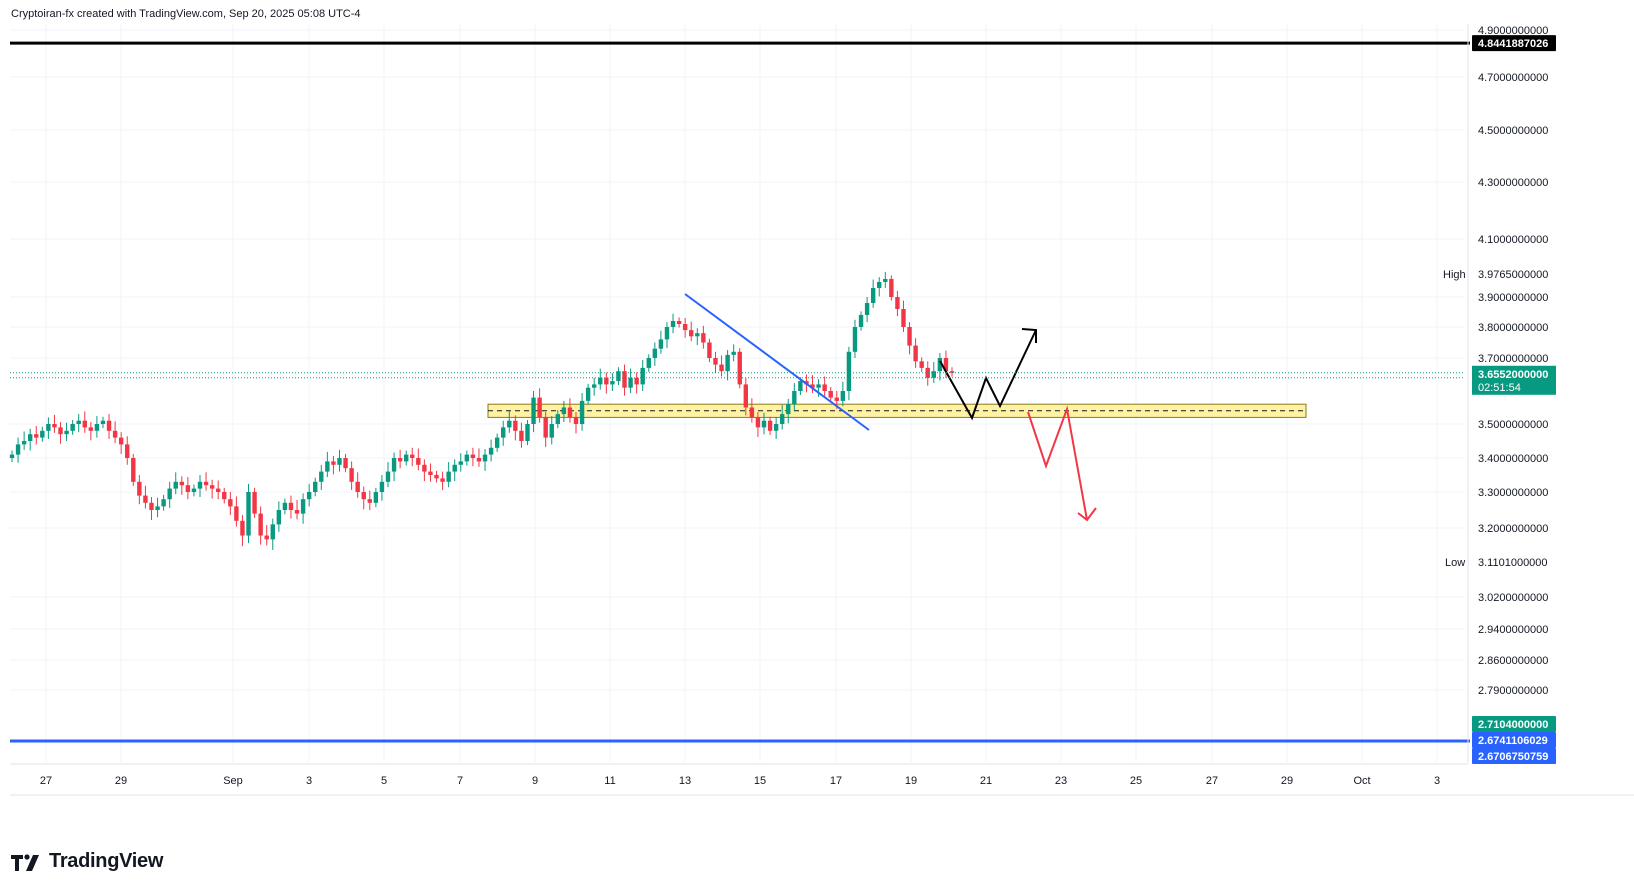 This screenshot has width=1634, height=887. I want to click on y-tick-label: 3.0200000000, so click(1513, 598).